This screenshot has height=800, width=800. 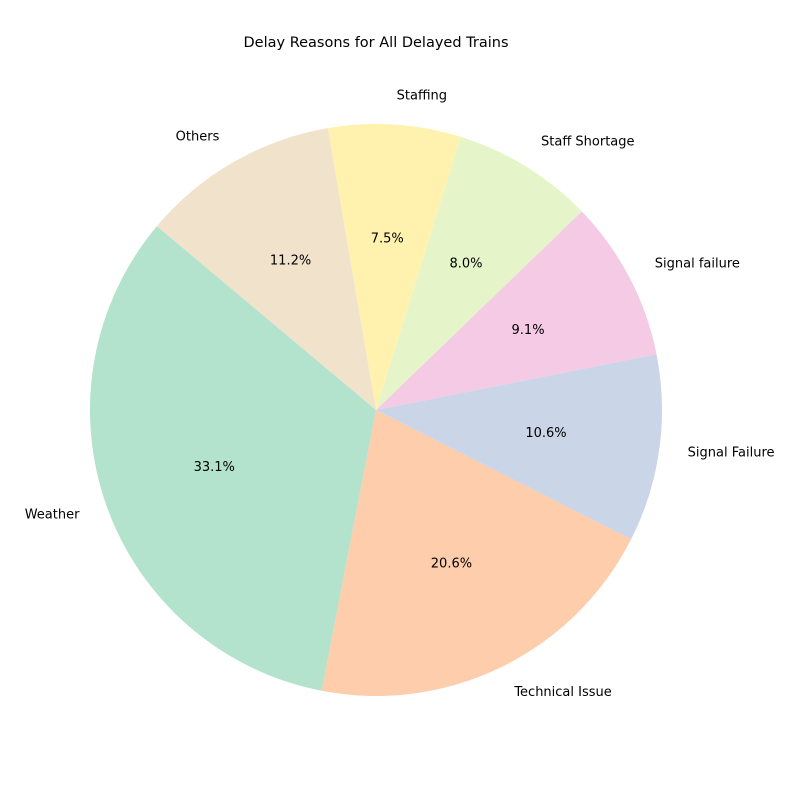 I want to click on slice-percent-signal-failure-2: 10.6%, so click(x=545, y=433).